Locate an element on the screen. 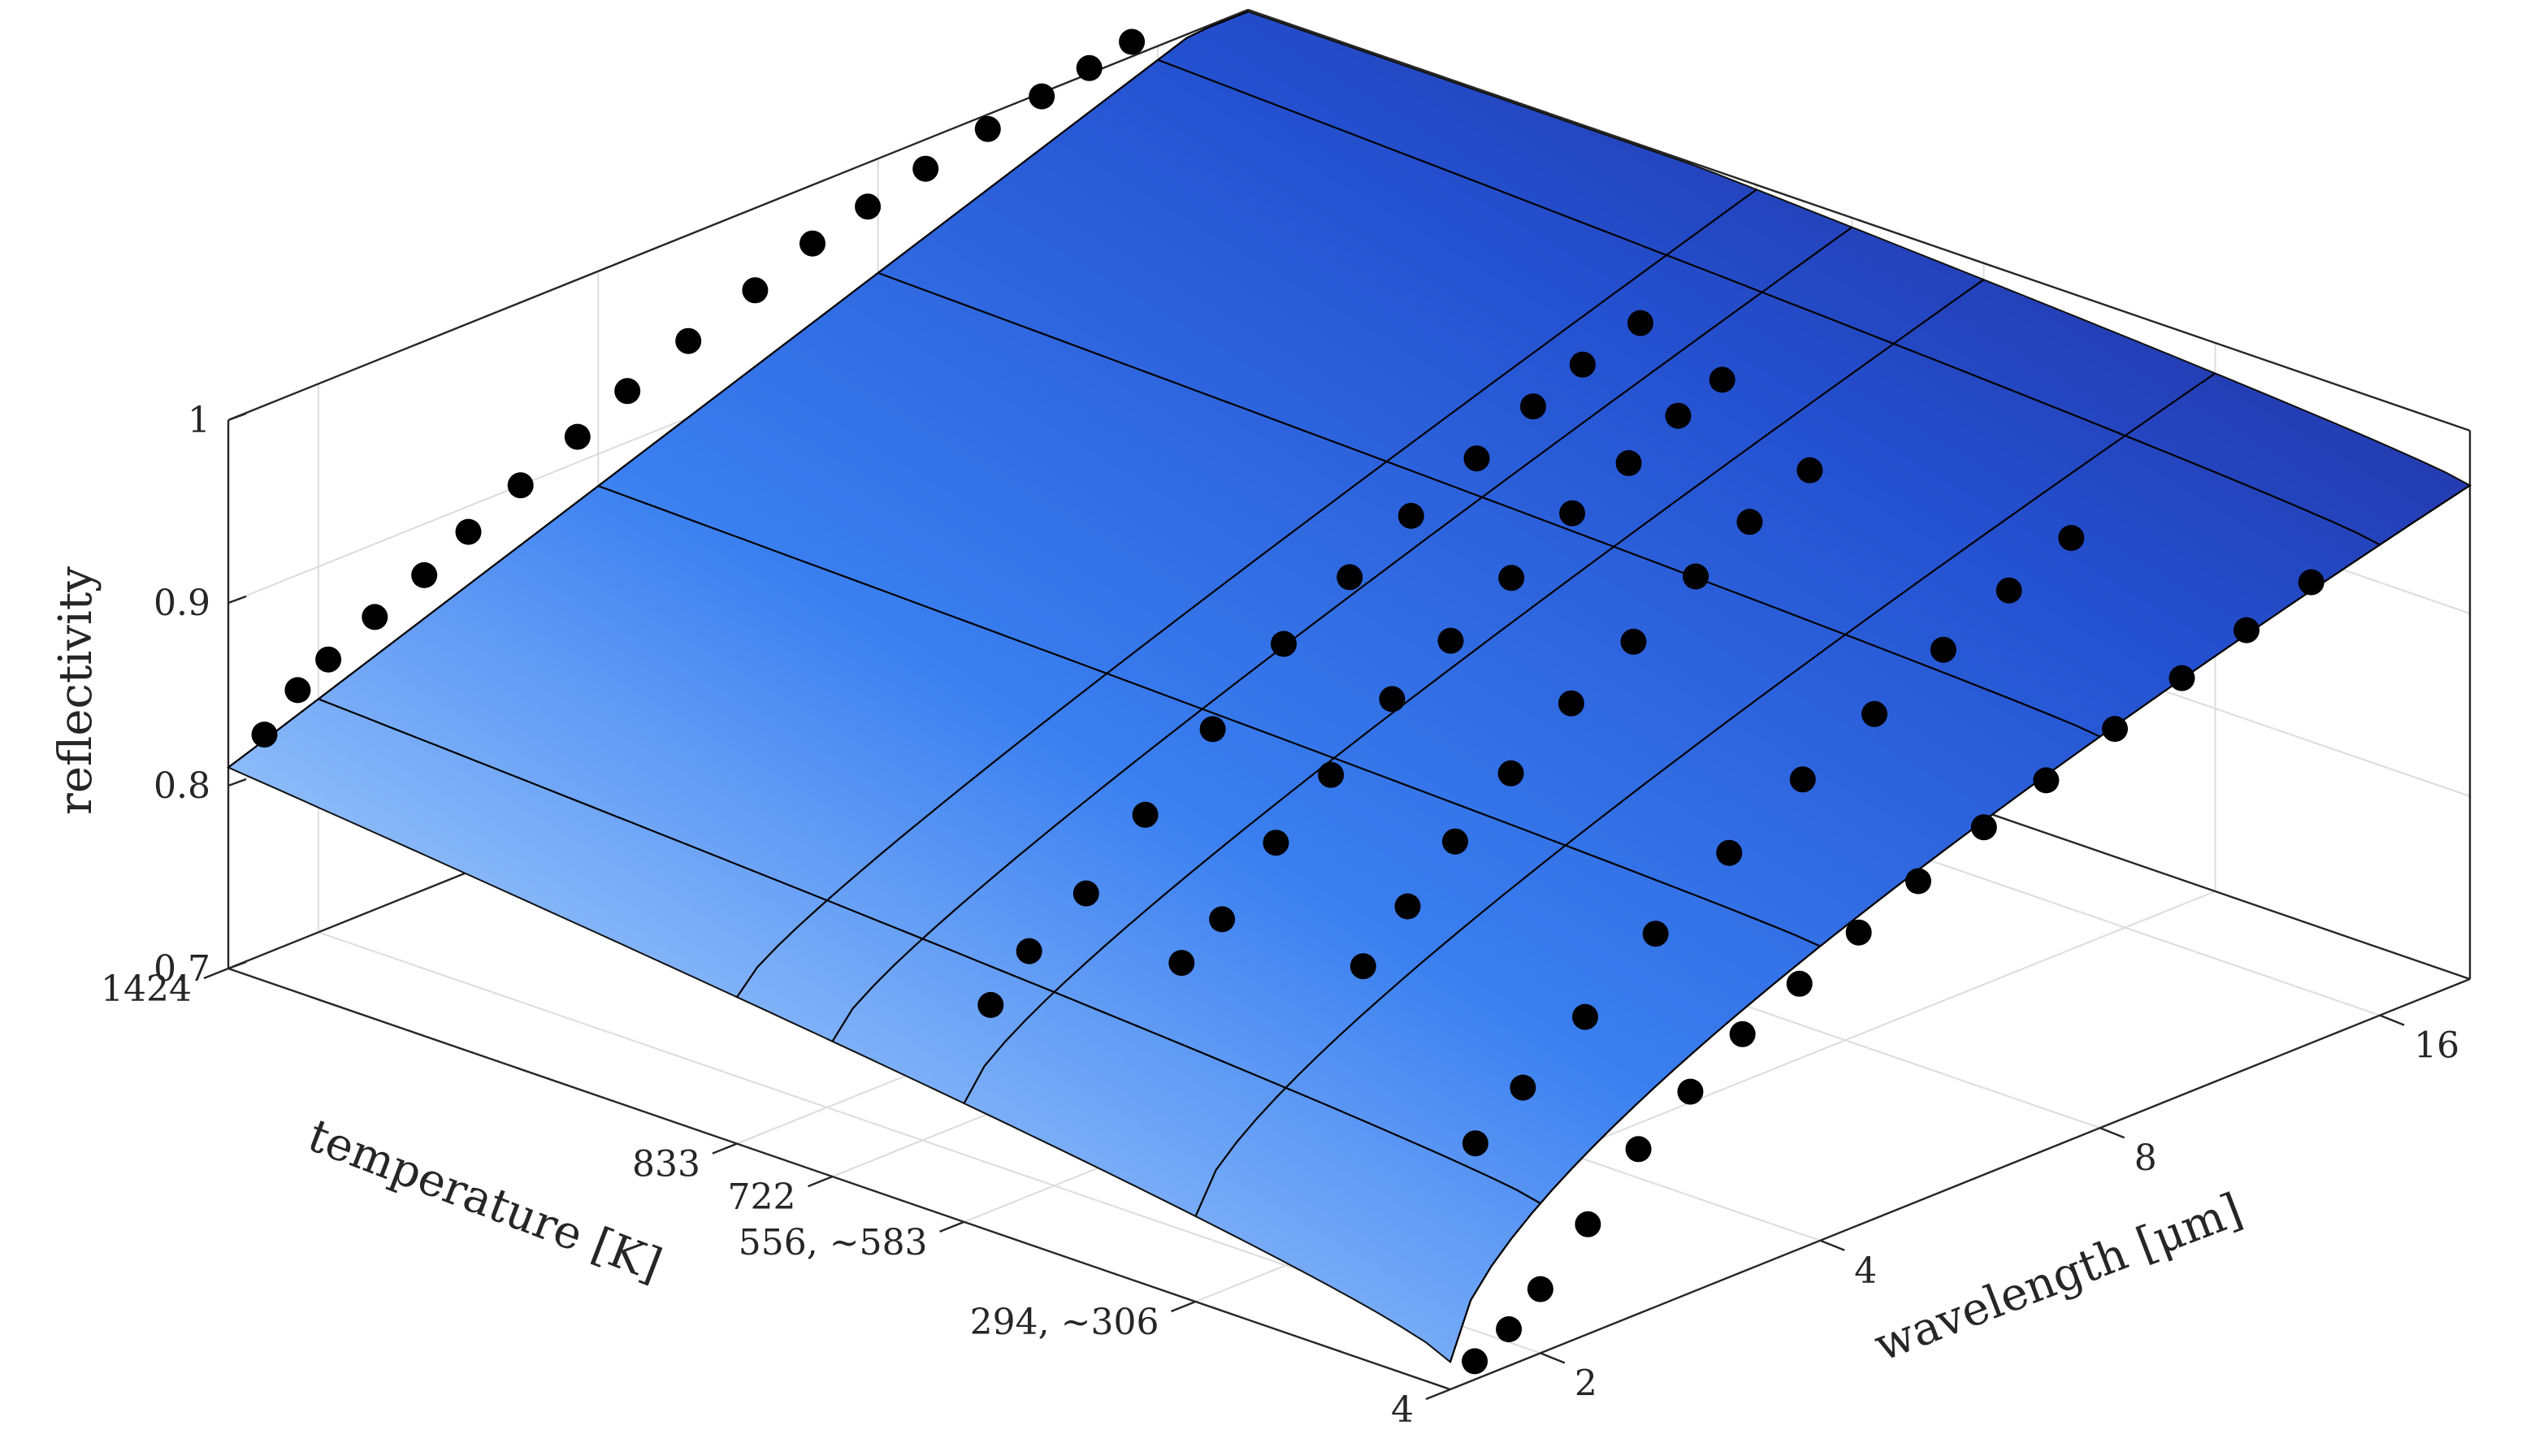 This screenshot has width=2539, height=1456. x-tick-label: 4 is located at coordinates (1865, 1271).